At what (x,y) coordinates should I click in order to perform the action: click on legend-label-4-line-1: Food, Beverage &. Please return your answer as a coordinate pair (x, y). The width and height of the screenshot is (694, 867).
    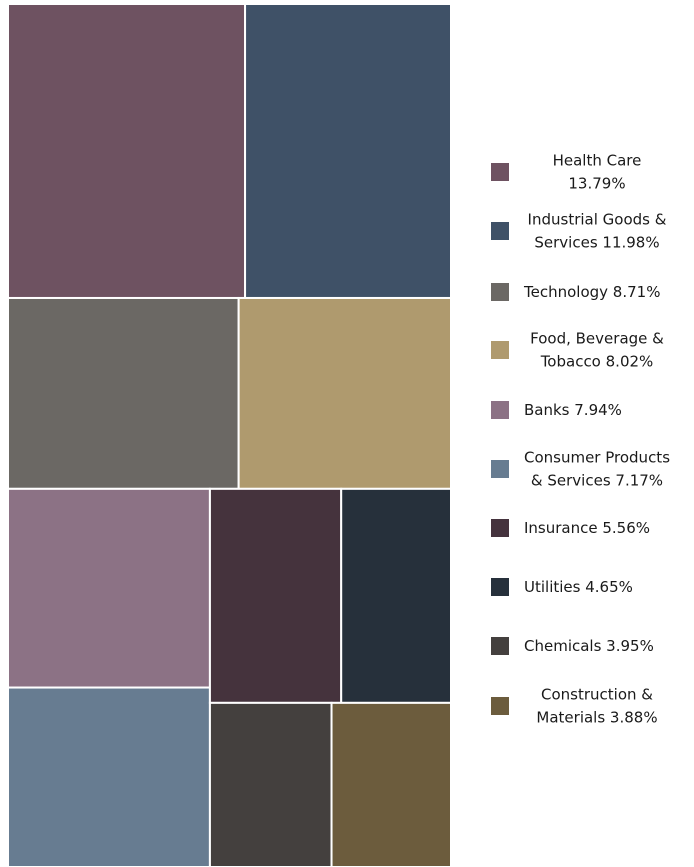
    Looking at the image, I should click on (597, 339).